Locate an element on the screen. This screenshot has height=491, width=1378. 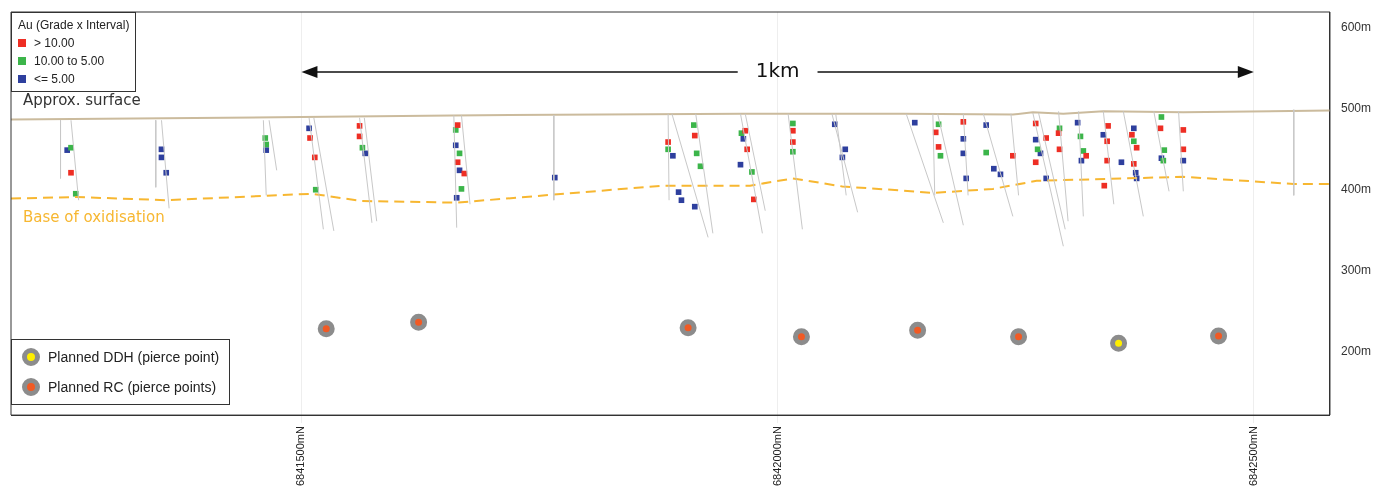
legend-label: Planned DDH (pierce point) is located at coordinates (134, 358).